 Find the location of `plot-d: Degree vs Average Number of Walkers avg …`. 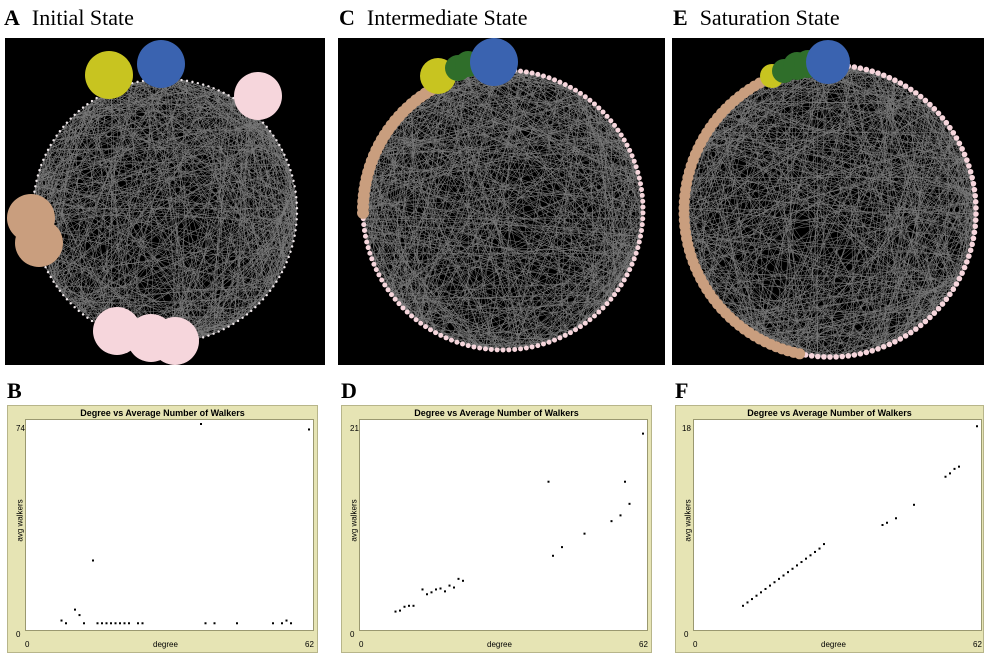

plot-d: Degree vs Average Number of Walkers avg … is located at coordinates (496, 529).